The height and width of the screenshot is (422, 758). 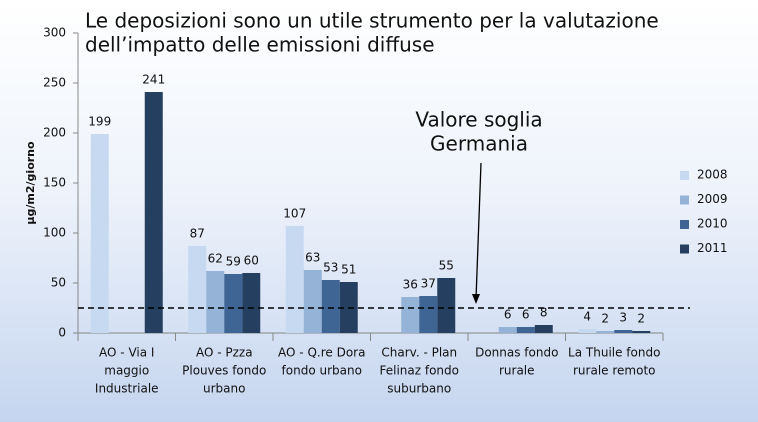 What do you see at coordinates (478, 231) in the screenshot?
I see `annotation-arrow` at bounding box center [478, 231].